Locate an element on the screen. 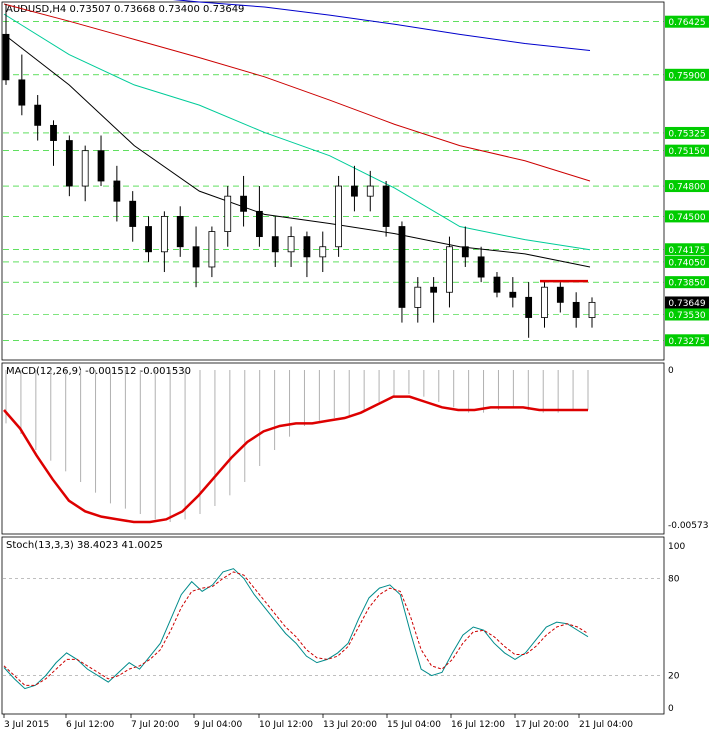  stoch-tick: 0 is located at coordinates (671, 709).